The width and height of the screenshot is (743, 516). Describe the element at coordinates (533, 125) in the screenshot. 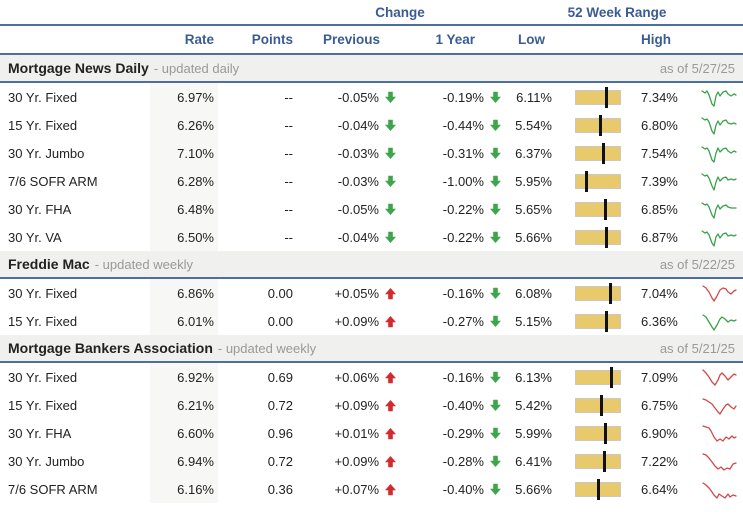

I see `52-week-low-value: 5.54%` at that location.